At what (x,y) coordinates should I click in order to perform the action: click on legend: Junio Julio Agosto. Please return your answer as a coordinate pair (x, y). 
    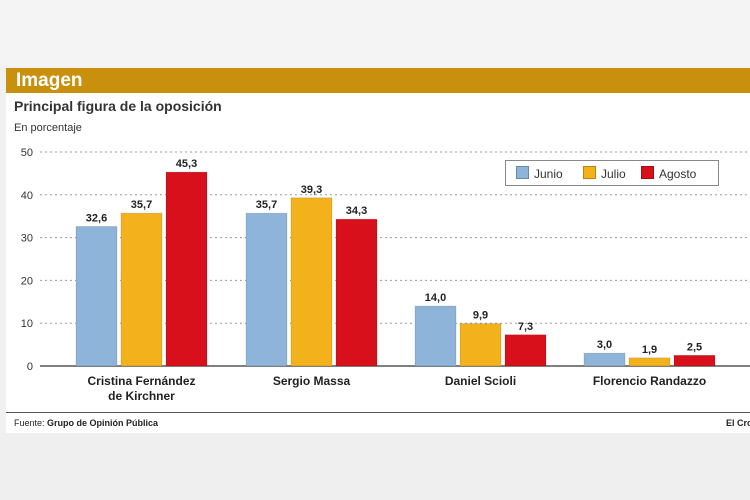
    Looking at the image, I should click on (612, 173).